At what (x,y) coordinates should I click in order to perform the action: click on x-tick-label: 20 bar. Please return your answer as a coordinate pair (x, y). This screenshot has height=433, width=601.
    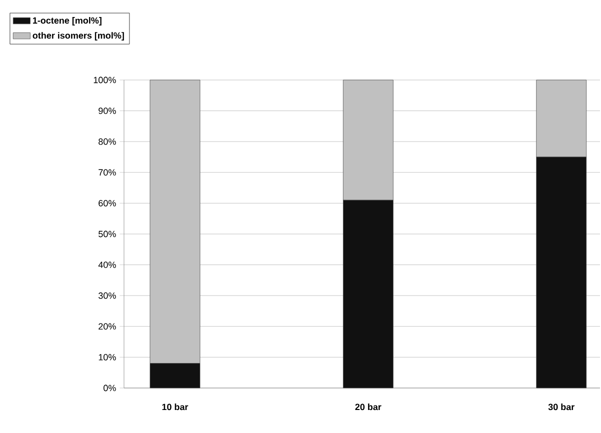
    Looking at the image, I should click on (368, 407).